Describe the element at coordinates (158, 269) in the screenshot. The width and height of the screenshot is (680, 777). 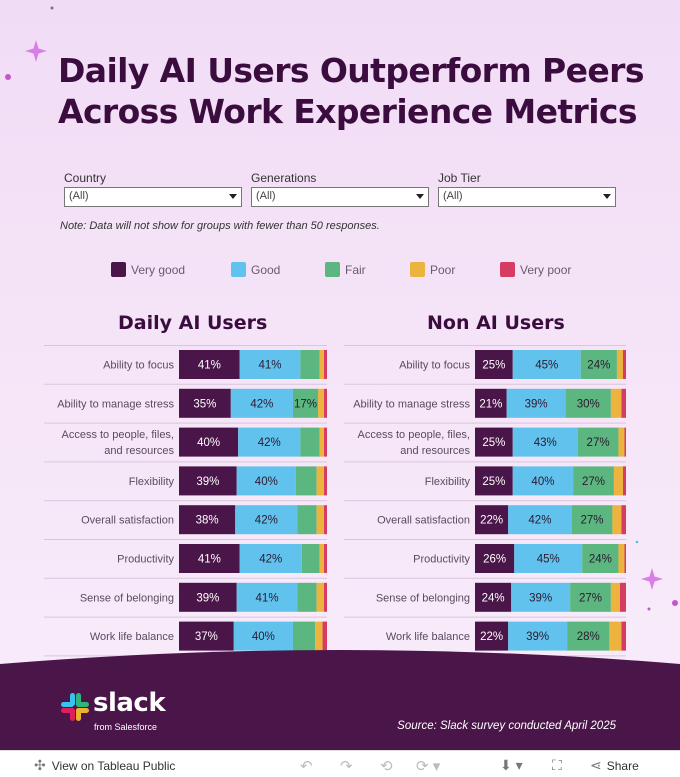
I see `legend-label: Very good` at that location.